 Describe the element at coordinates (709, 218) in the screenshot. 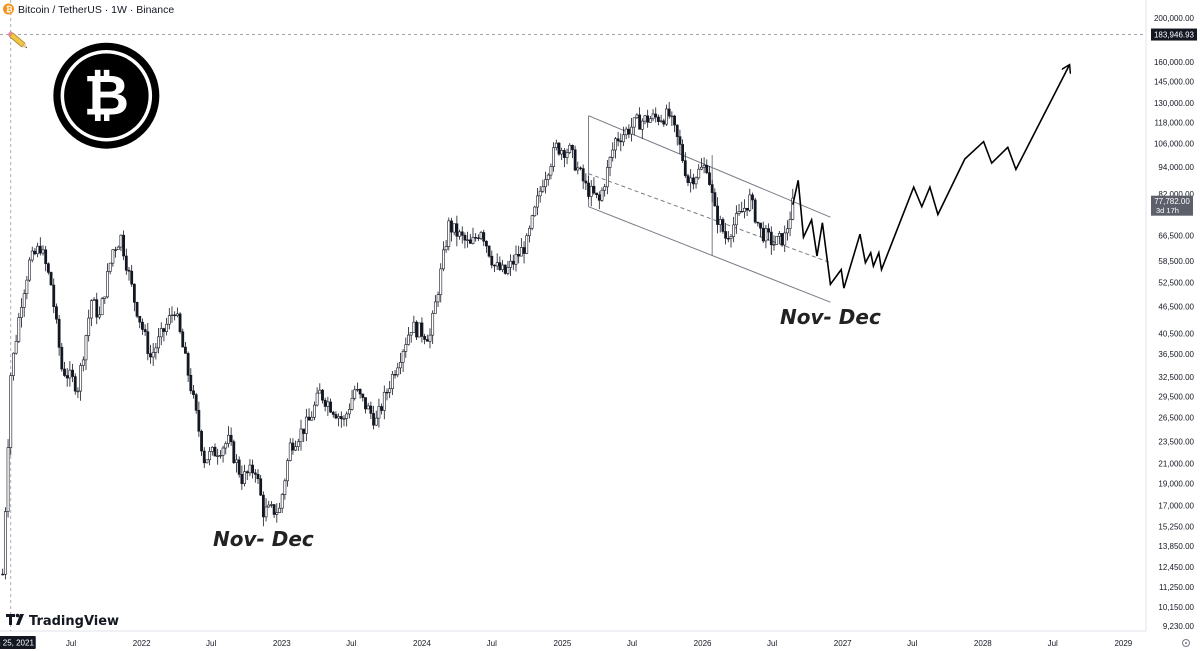

I see `channel-middle-line` at that location.